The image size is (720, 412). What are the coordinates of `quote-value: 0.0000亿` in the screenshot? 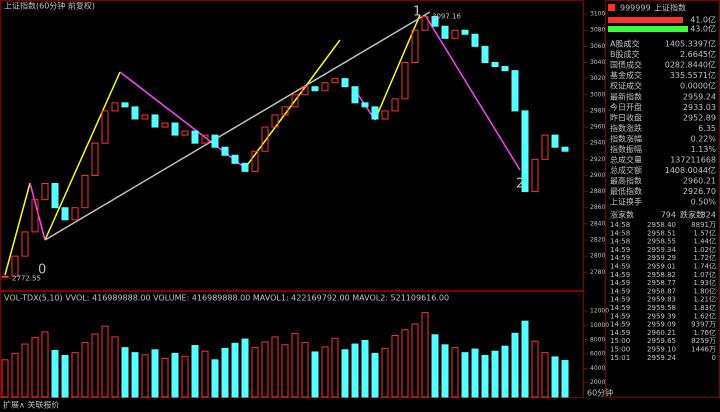 It's located at (698, 86).